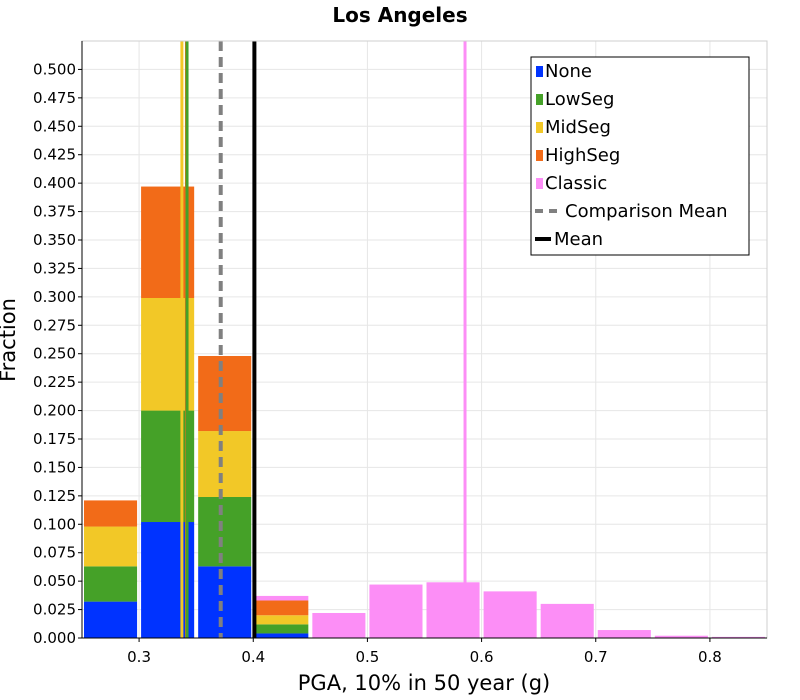 Image resolution: width=800 pixels, height=700 pixels. I want to click on y-axis-label: Fraction, so click(10, 340).